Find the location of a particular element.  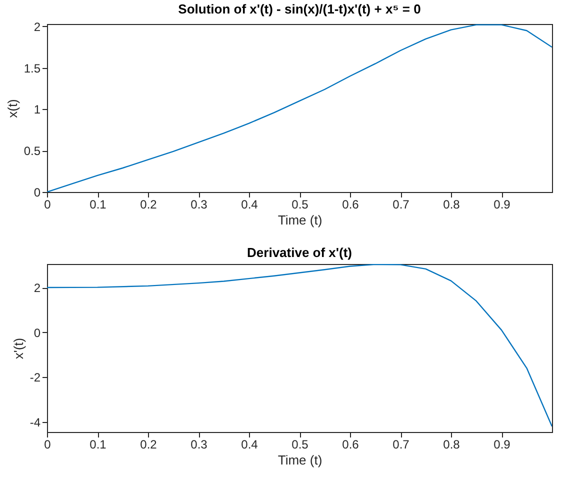

y-axis-title: x(t) is located at coordinates (12, 108).